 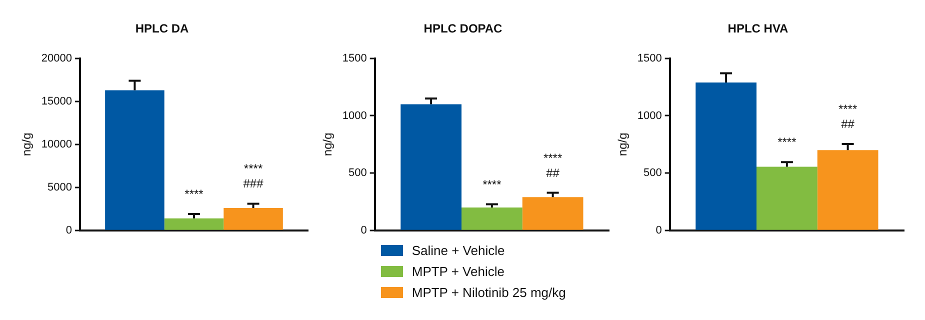 I want to click on legend-label: Saline + Vehicle, so click(x=458, y=250).